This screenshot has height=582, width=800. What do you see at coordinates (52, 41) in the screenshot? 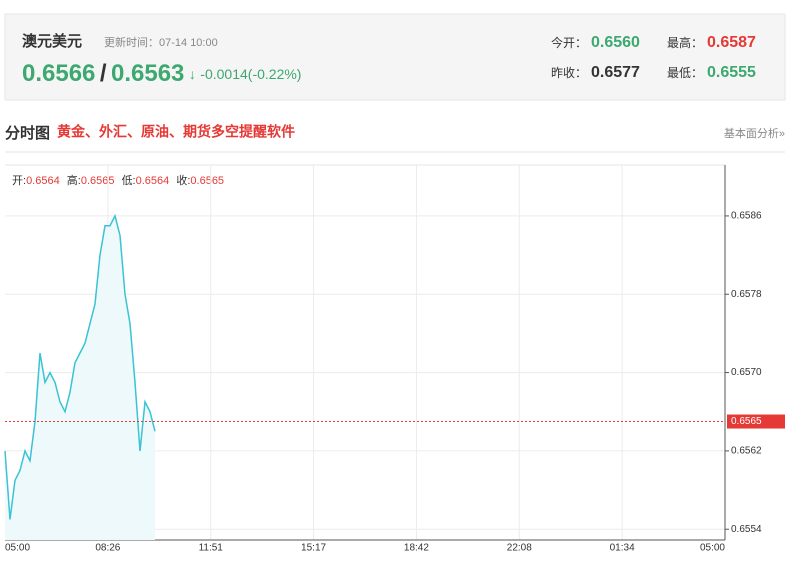
I see `pair-title: 澳元美元` at bounding box center [52, 41].